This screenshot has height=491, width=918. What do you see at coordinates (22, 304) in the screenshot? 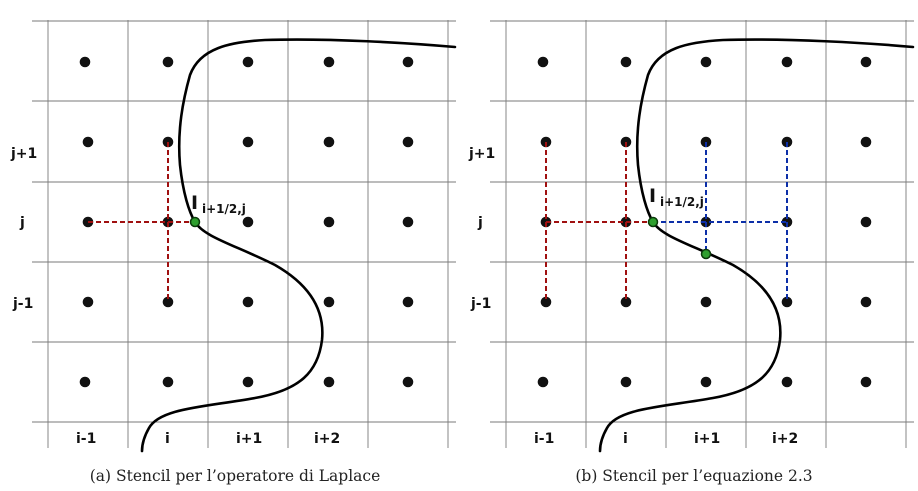
I see `row-label-a-2: j-1` at bounding box center [22, 304].